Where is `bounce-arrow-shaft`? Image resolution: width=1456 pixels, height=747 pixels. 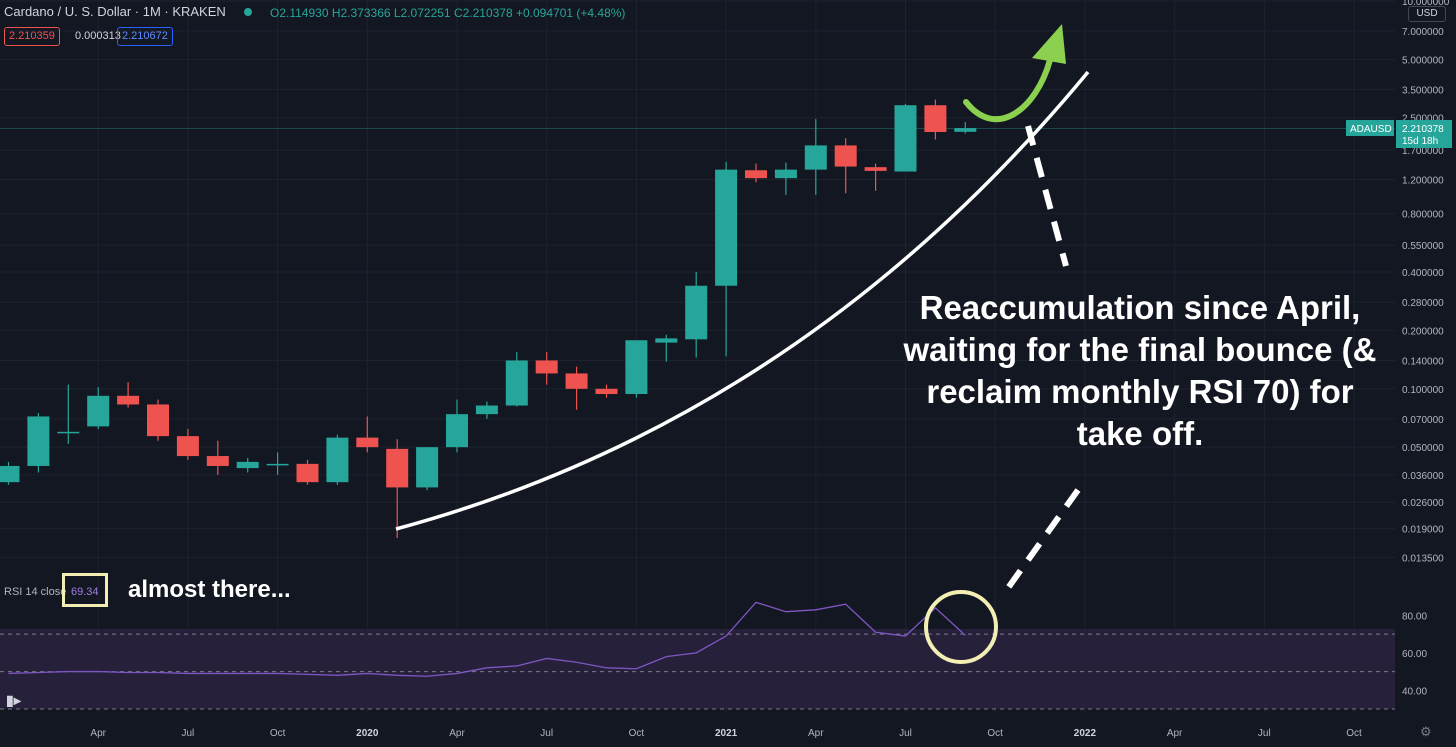
bounce-arrow-shaft is located at coordinates (1008, 90).